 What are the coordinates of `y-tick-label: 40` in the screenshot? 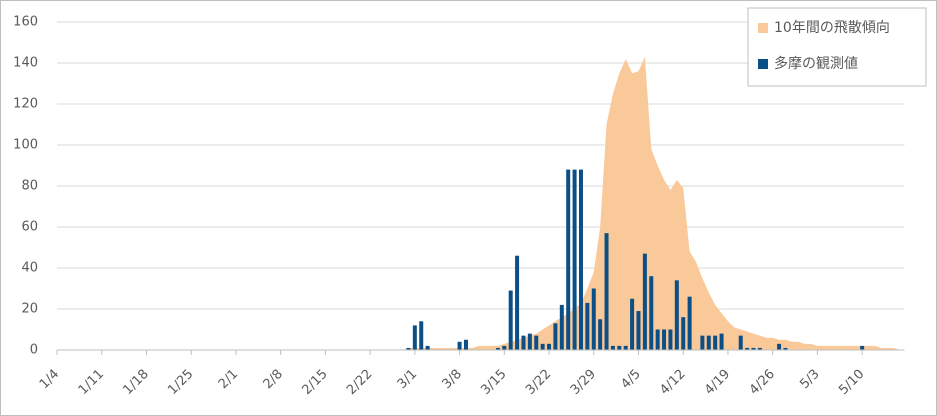 It's located at (29, 268).